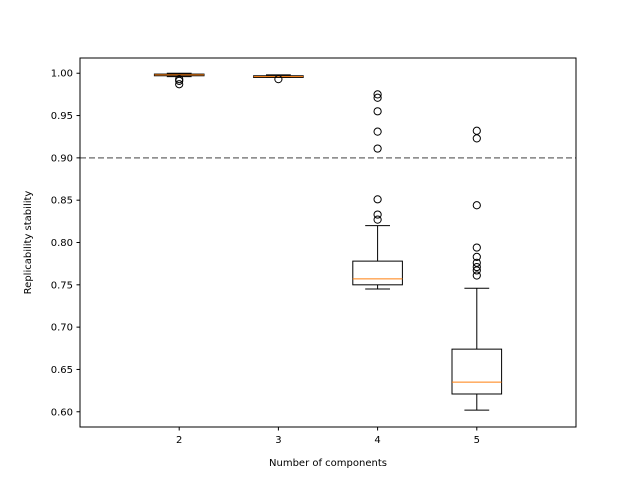  What do you see at coordinates (62, 158) in the screenshot?
I see `y-tick-label: 0.90` at bounding box center [62, 158].